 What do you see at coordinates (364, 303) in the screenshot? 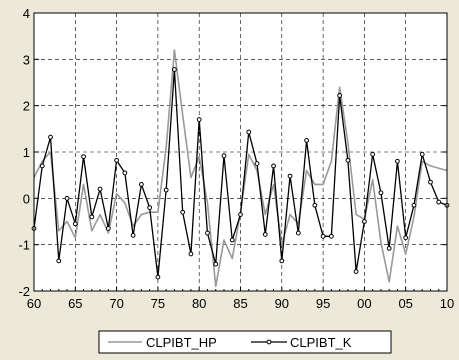
I see `x-tick-label: 00` at bounding box center [364, 303].